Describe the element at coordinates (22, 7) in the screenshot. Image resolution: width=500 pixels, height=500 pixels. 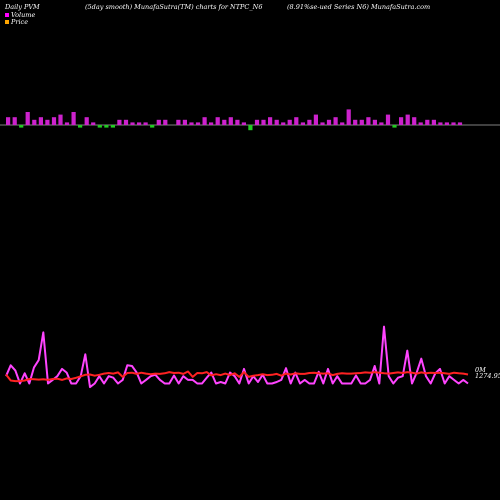
I see `chart-header-left: Daily PVM` at that location.